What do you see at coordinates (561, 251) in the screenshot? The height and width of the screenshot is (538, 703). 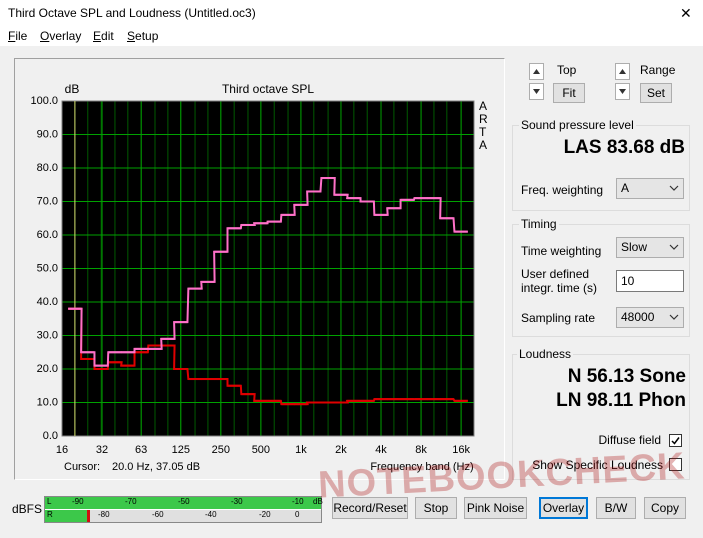 I see `field-label: Time weighting` at bounding box center [561, 251].